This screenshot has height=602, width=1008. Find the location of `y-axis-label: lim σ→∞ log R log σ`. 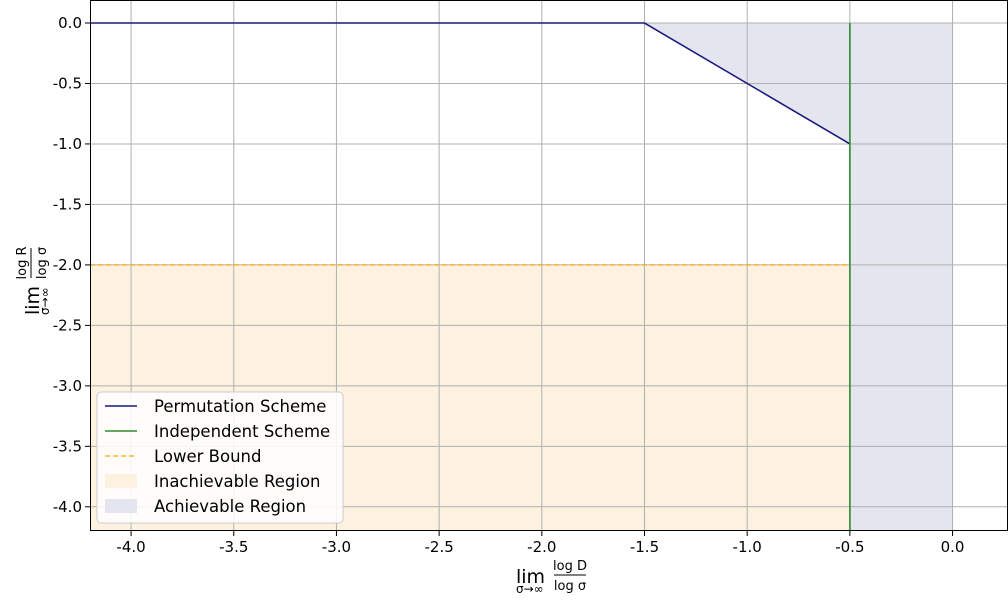

y-axis-label: lim σ→∞ log R log σ is located at coordinates (33, 281).